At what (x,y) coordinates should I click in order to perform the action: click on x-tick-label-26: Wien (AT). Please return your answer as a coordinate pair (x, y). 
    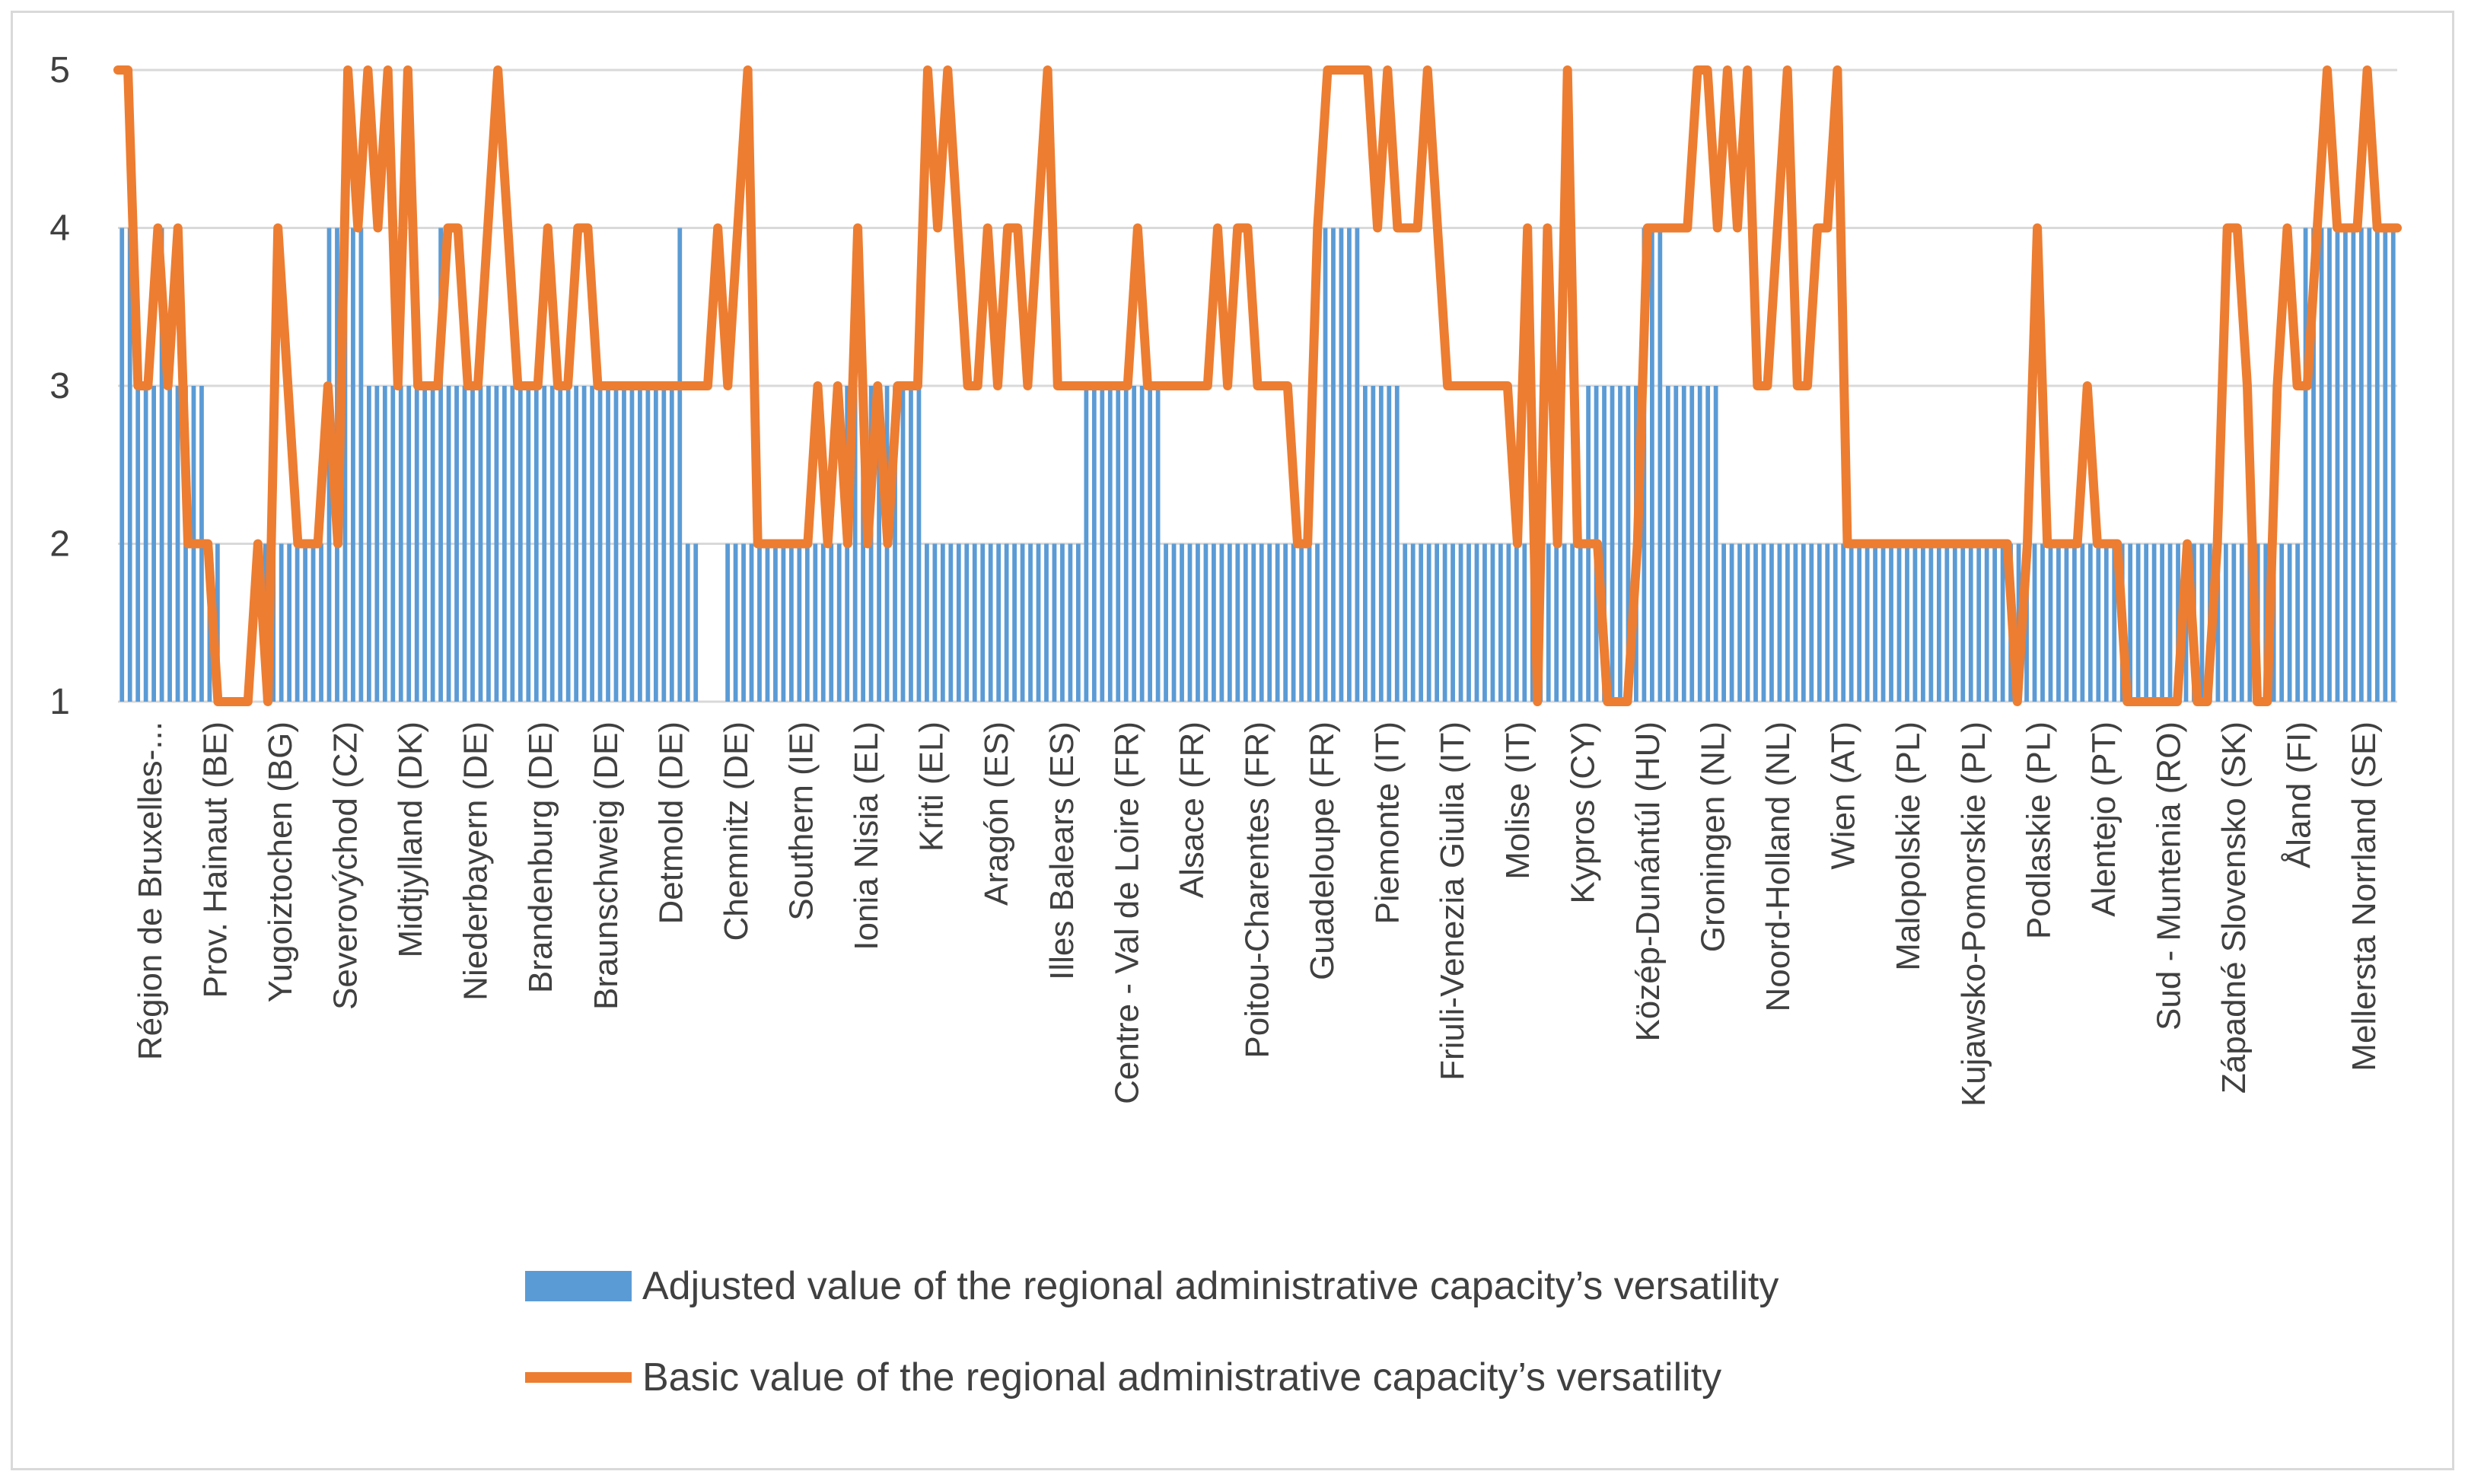
    Looking at the image, I should click on (1843, 796).